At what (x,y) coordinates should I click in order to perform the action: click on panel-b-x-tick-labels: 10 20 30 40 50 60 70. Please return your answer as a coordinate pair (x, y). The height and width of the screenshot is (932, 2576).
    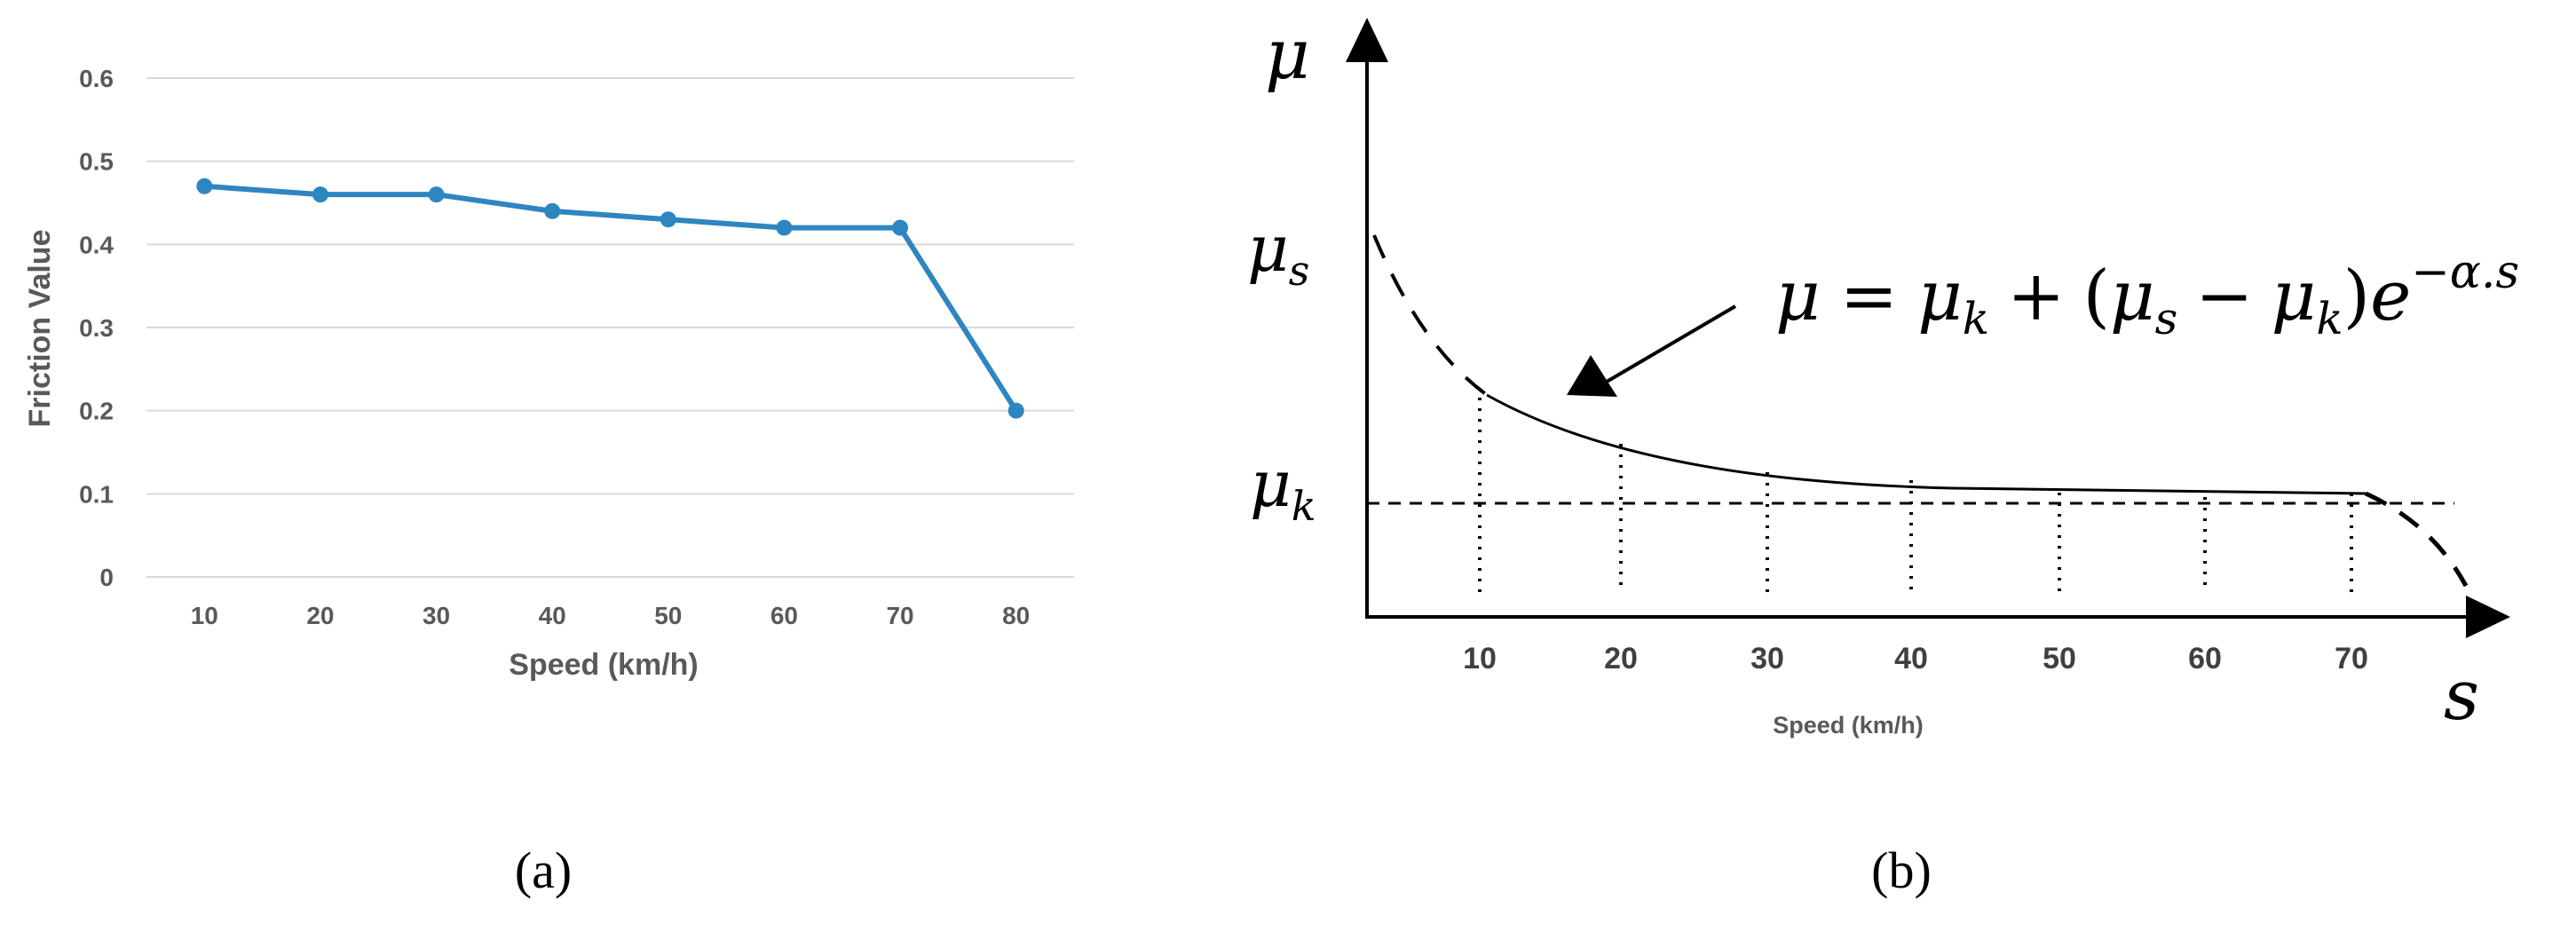
    Looking at the image, I should click on (1915, 658).